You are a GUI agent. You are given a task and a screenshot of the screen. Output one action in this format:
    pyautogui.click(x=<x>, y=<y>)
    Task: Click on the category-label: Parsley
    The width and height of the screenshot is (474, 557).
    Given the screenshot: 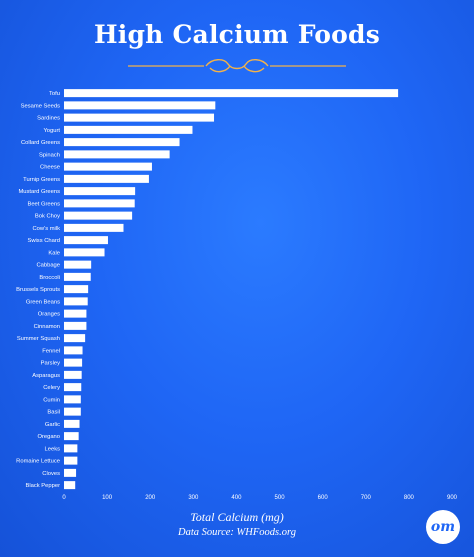 What is the action you would take?
    pyautogui.click(x=50, y=364)
    